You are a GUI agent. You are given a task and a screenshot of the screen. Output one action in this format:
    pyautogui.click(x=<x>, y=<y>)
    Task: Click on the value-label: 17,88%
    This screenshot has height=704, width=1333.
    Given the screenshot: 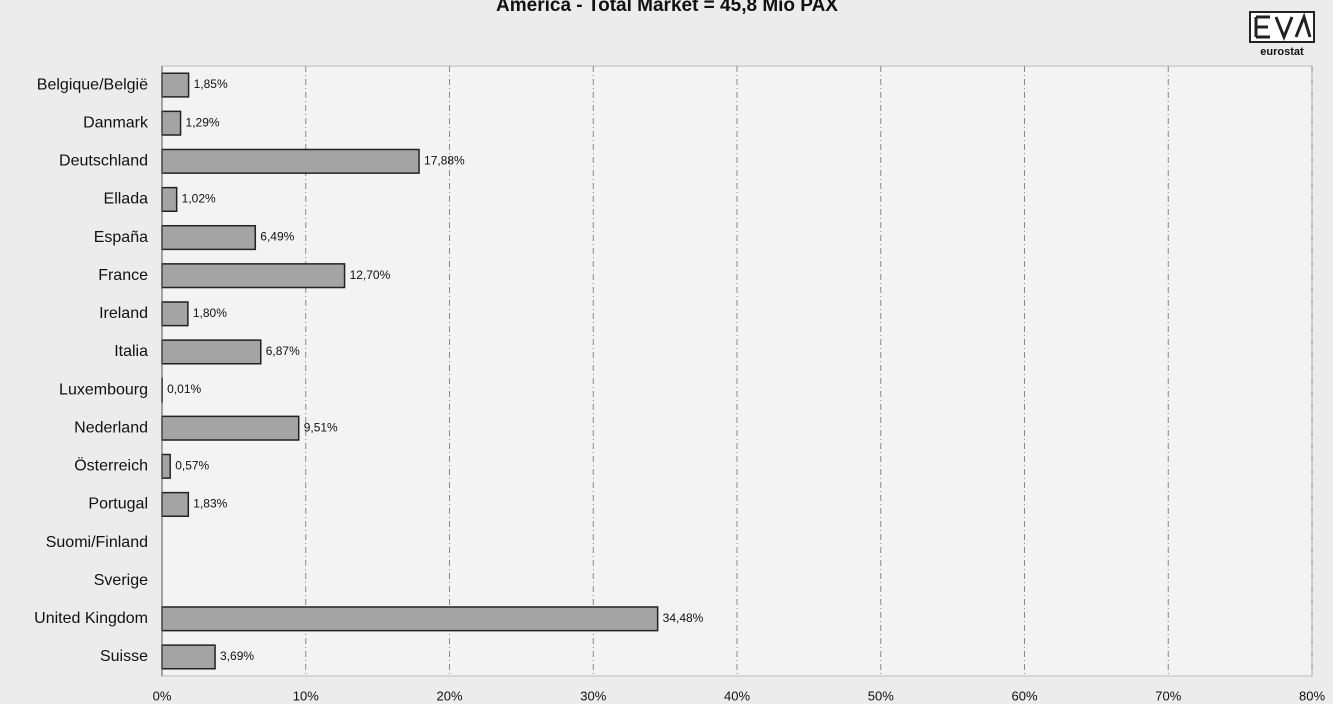 What is the action you would take?
    pyautogui.click(x=444, y=160)
    